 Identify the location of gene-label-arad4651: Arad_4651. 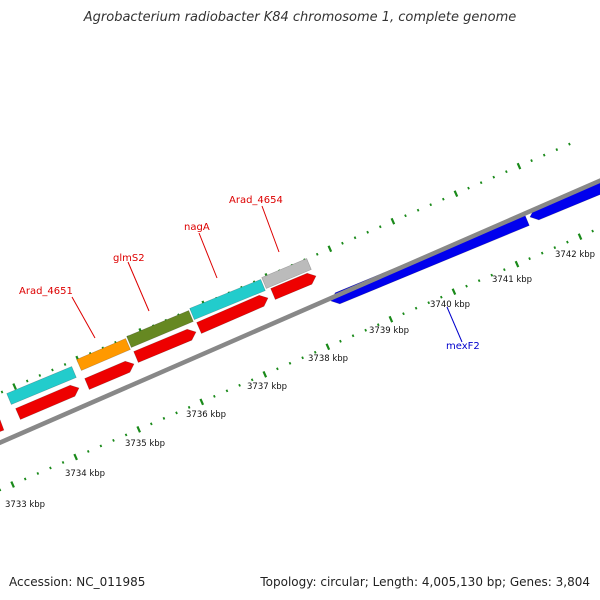
(46, 291).